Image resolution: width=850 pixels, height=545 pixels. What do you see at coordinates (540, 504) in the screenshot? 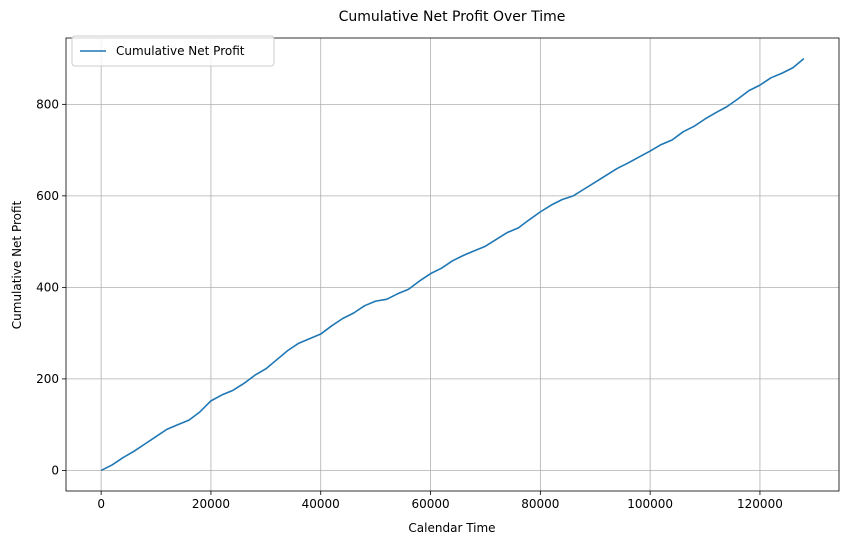
I see `x-tick-label: 80000` at bounding box center [540, 504].